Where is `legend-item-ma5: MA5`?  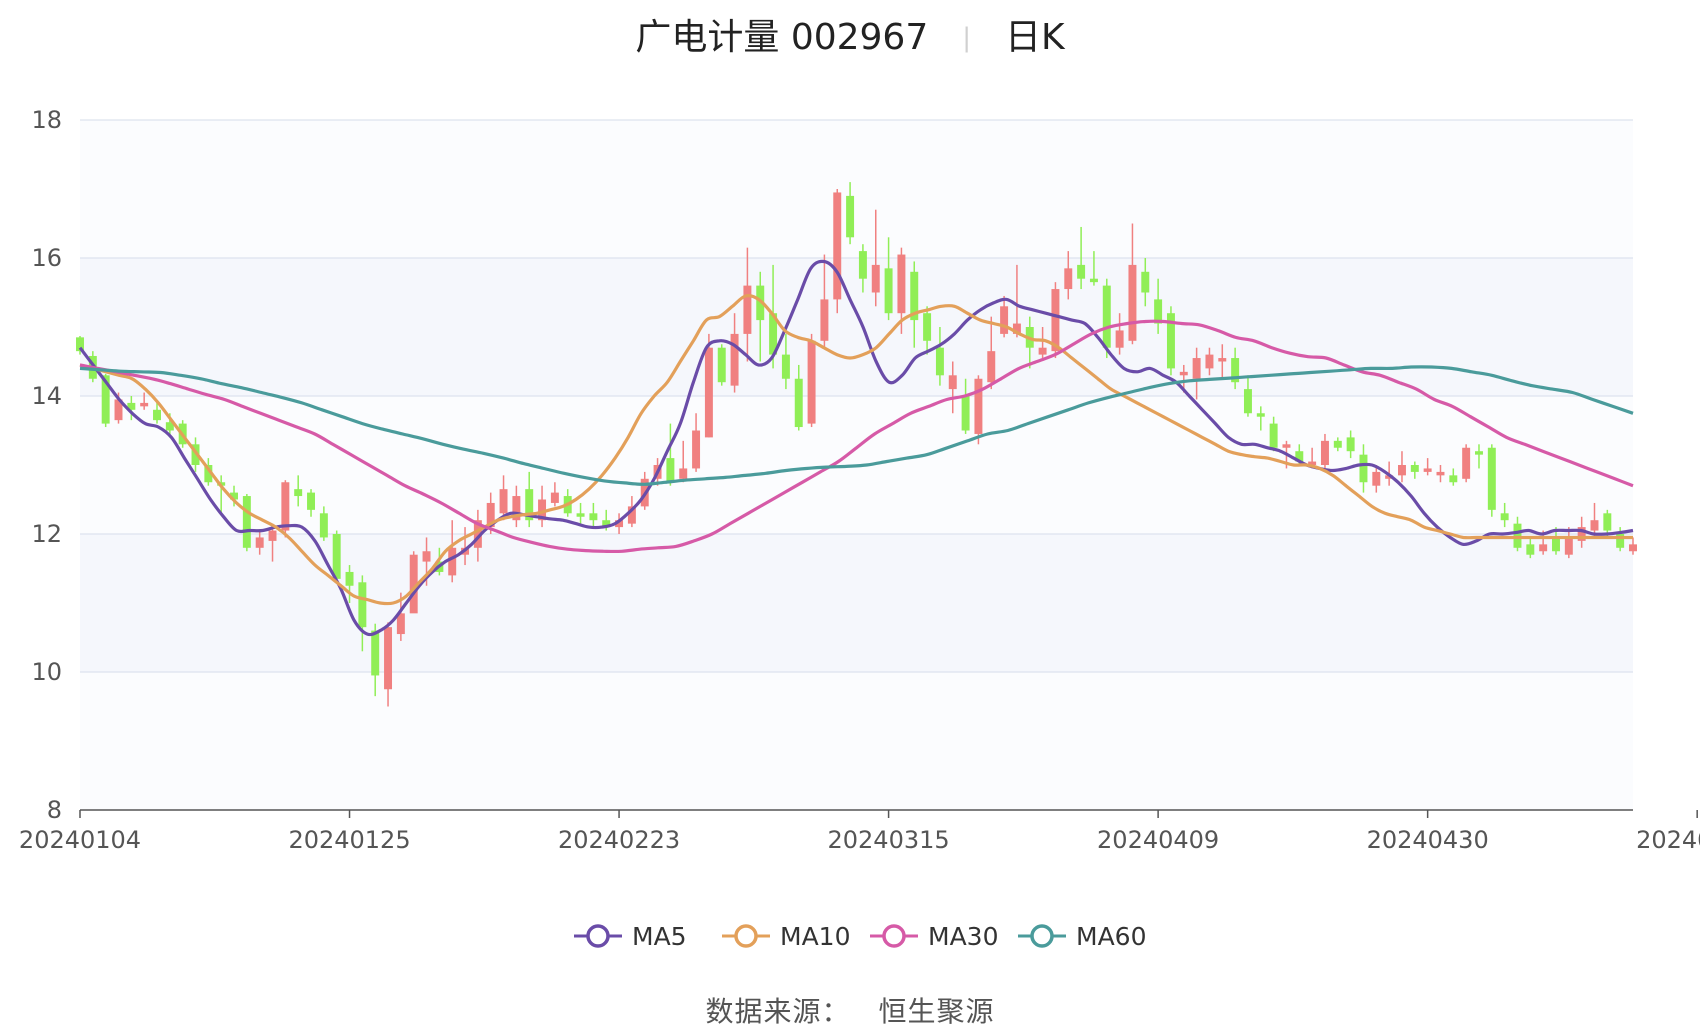 legend-item-ma5: MA5 is located at coordinates (630, 936).